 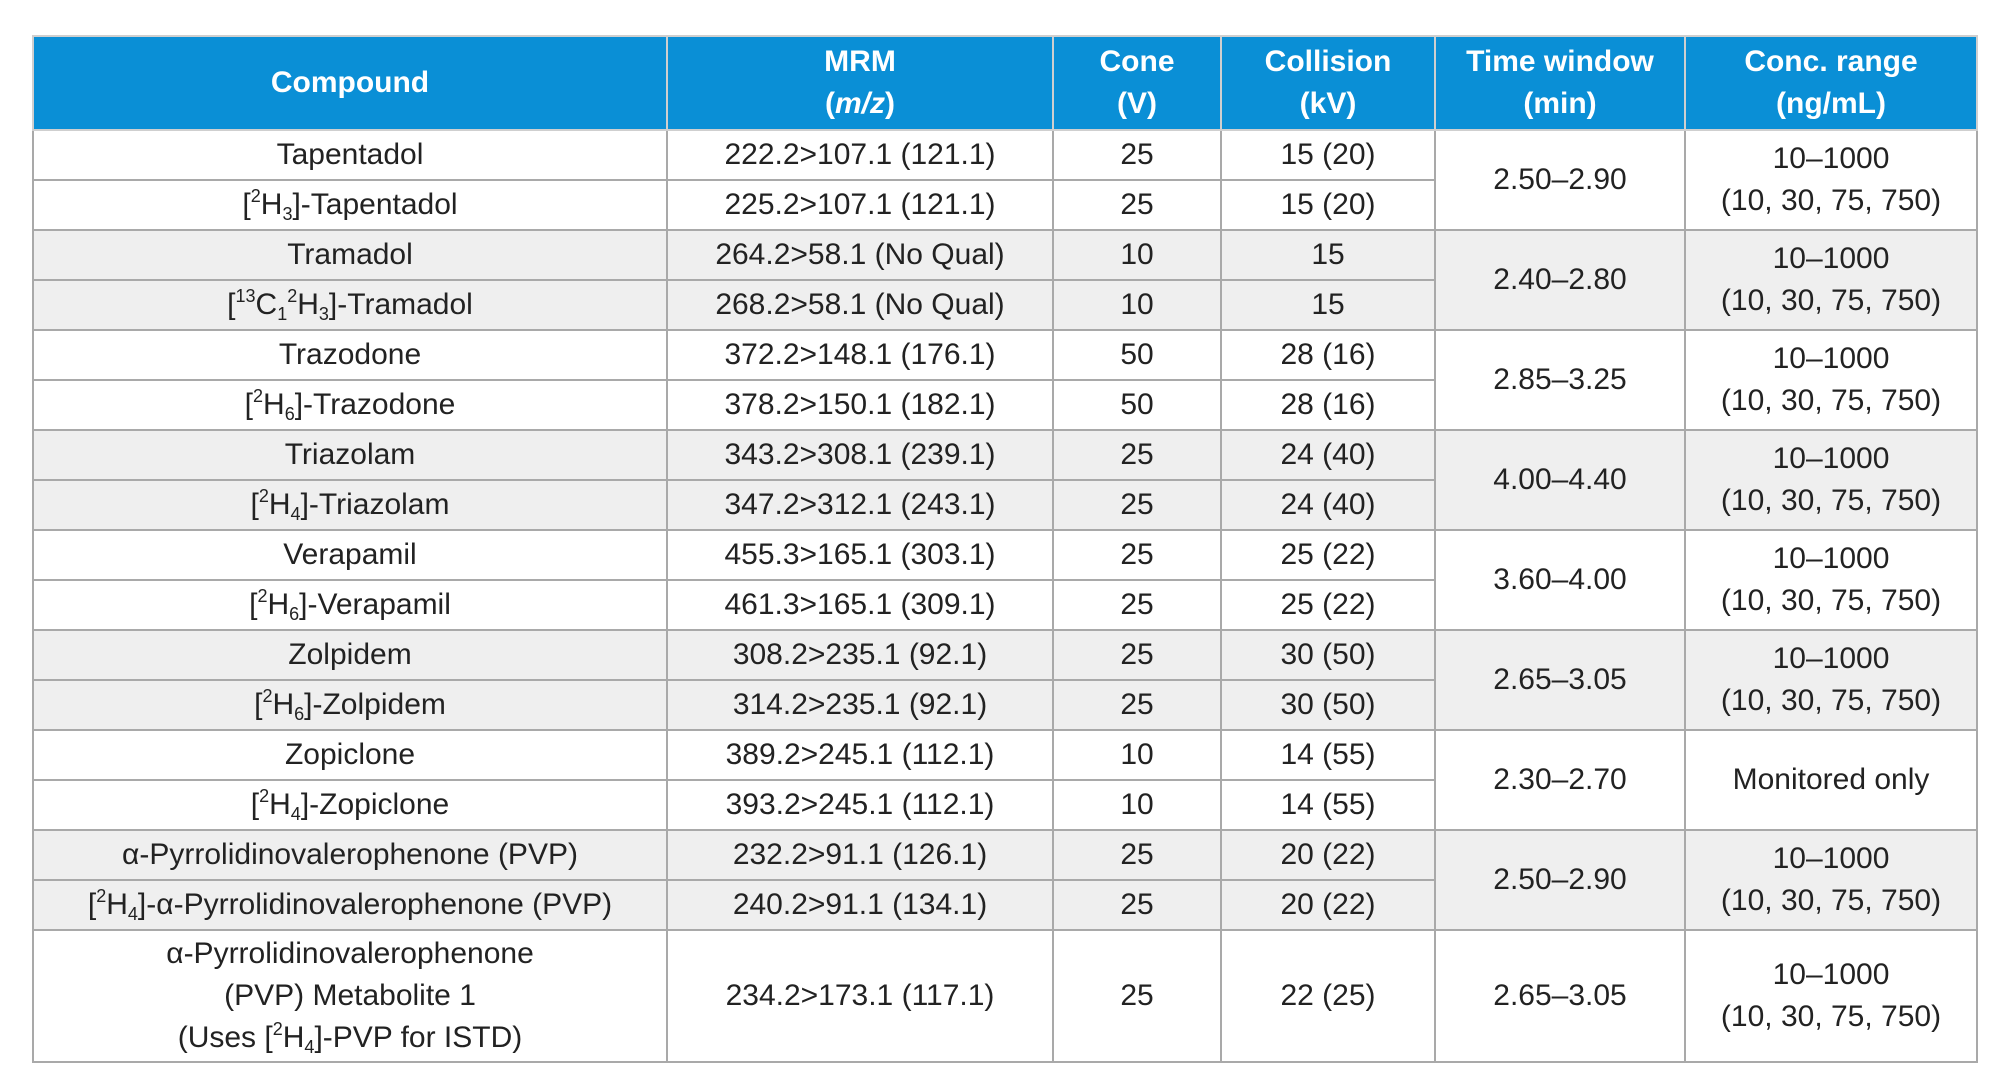 I want to click on cell-compound: α-Pyrrolidinovalerophenone (PVP), so click(x=350, y=855).